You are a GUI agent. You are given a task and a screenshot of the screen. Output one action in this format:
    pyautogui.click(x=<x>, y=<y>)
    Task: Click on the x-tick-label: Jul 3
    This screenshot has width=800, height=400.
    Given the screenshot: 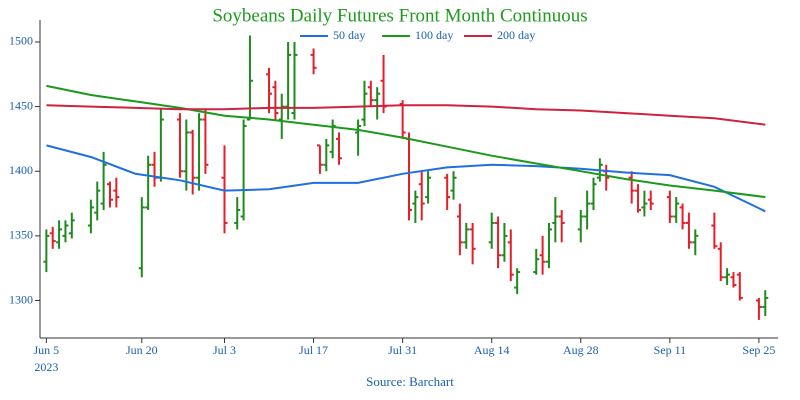 What is the action you would take?
    pyautogui.click(x=224, y=350)
    